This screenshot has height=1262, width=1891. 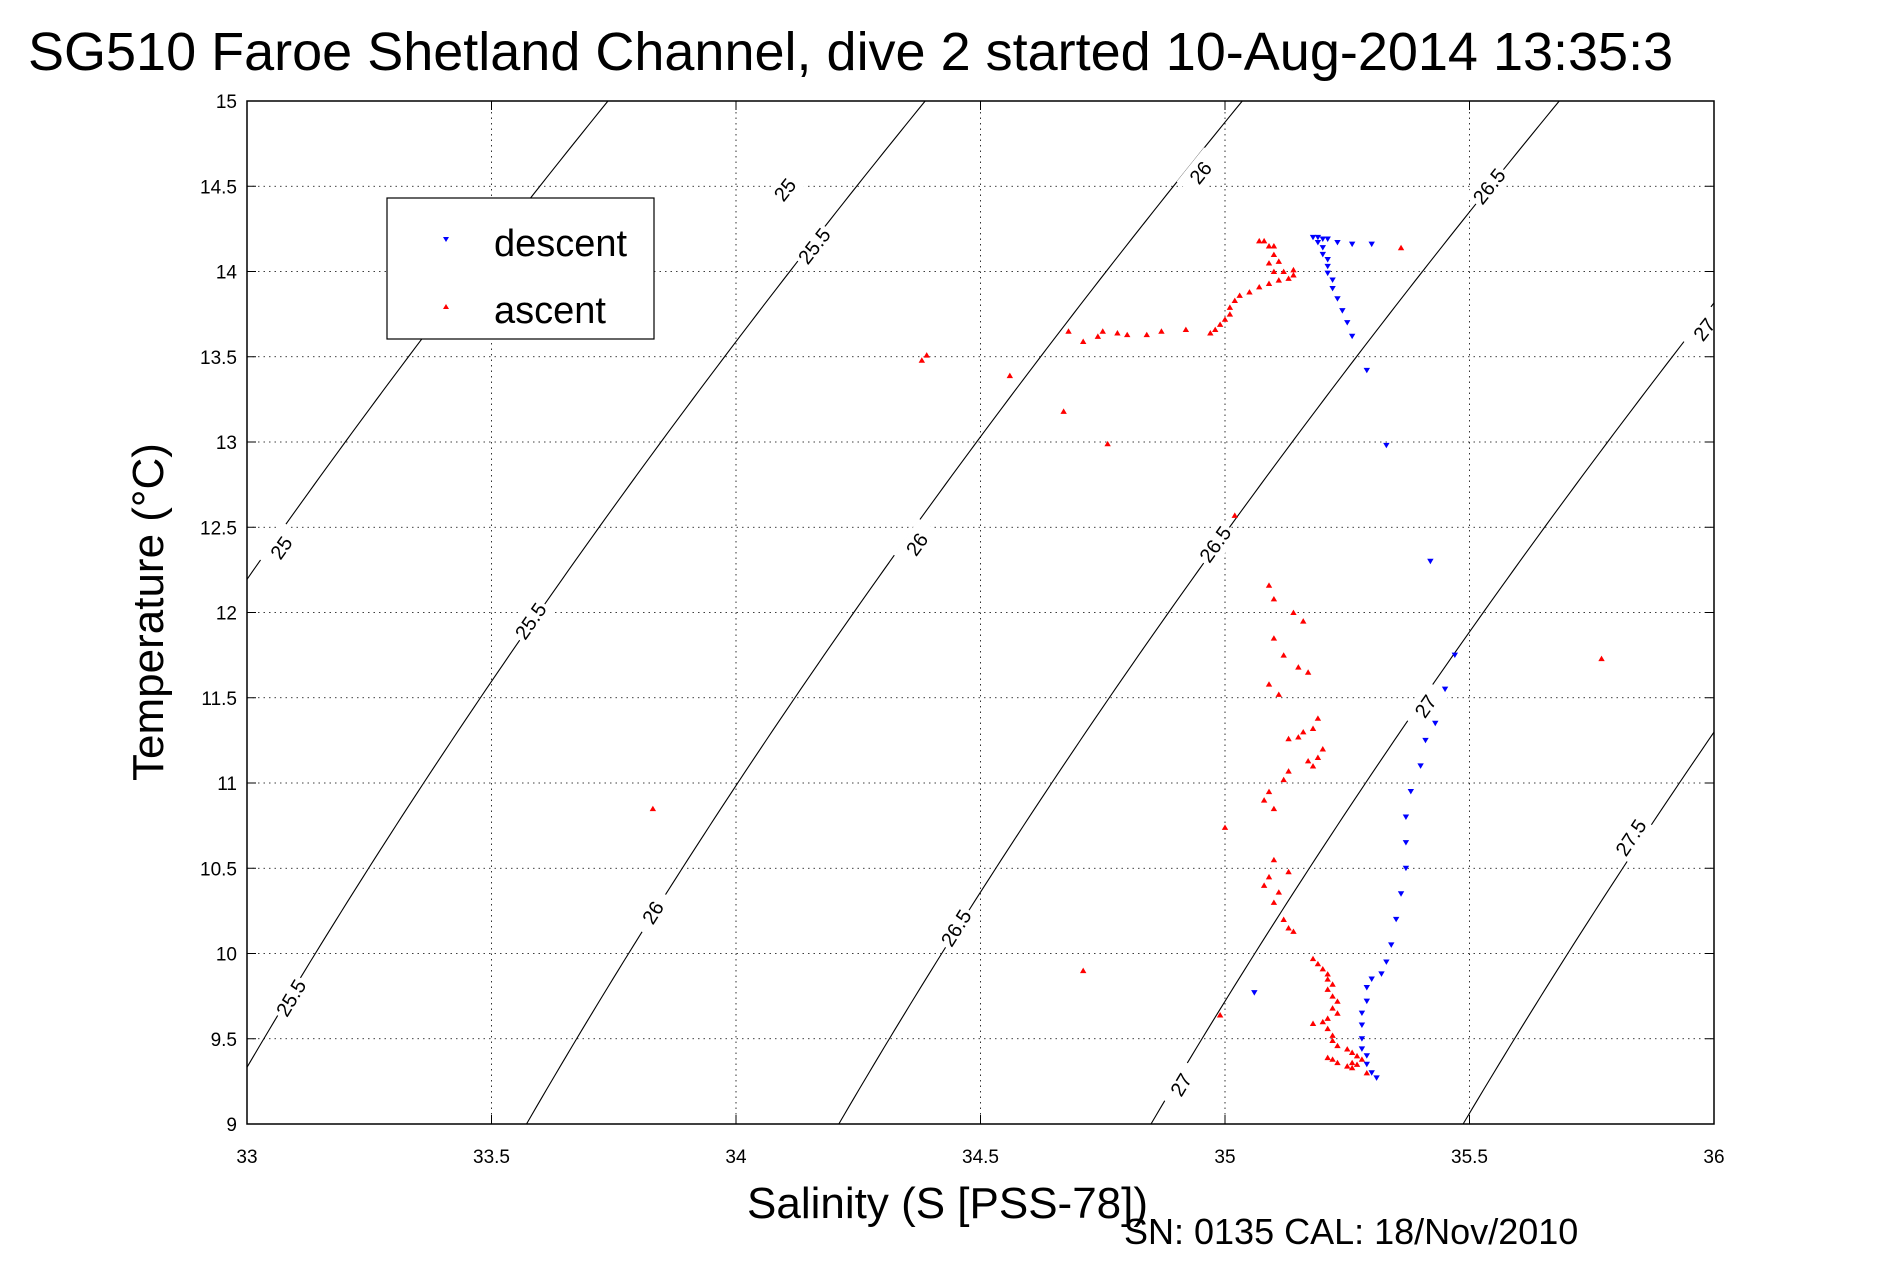 What do you see at coordinates (550, 311) in the screenshot?
I see `legend-label-ascent: ascent` at bounding box center [550, 311].